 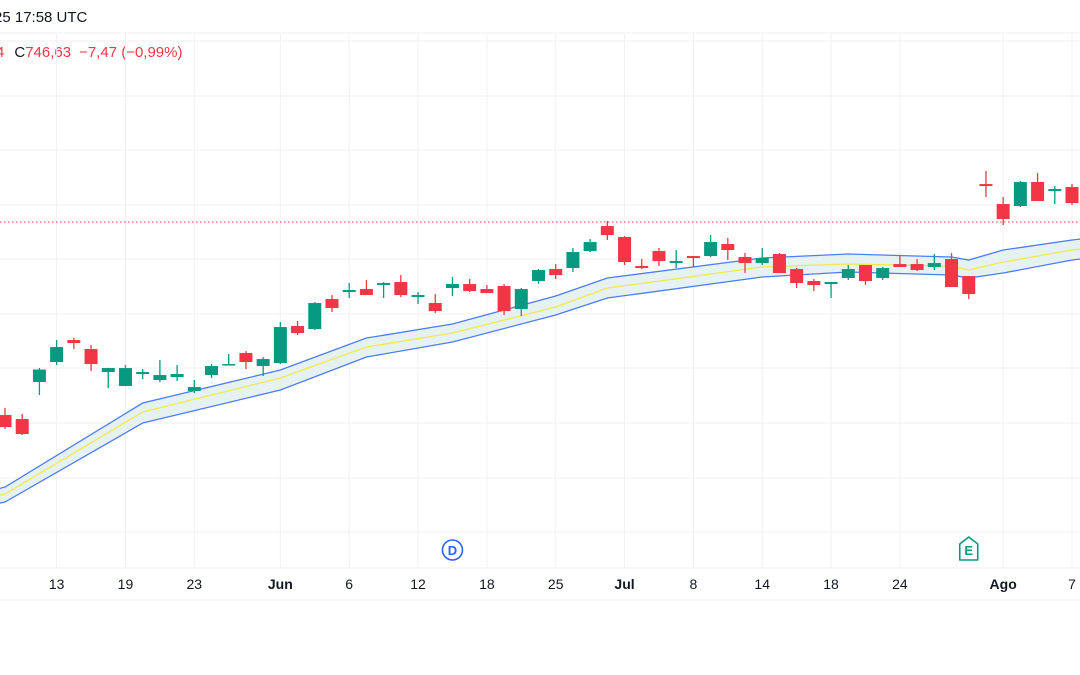 I want to click on x-tick-label: Jul, so click(x=624, y=584).